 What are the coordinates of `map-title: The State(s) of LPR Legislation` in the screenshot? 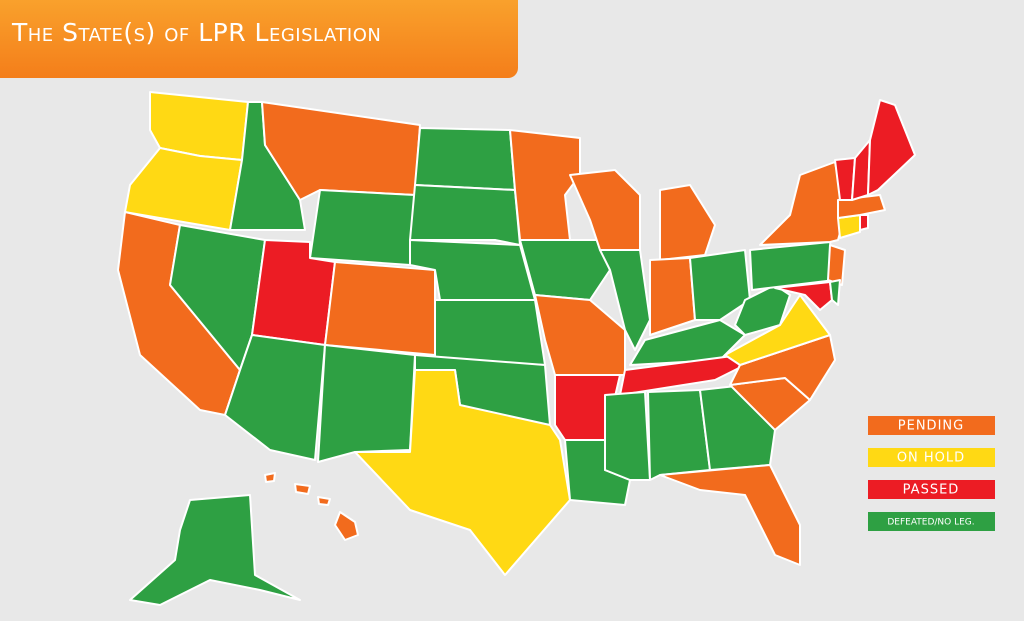 It's located at (197, 32).